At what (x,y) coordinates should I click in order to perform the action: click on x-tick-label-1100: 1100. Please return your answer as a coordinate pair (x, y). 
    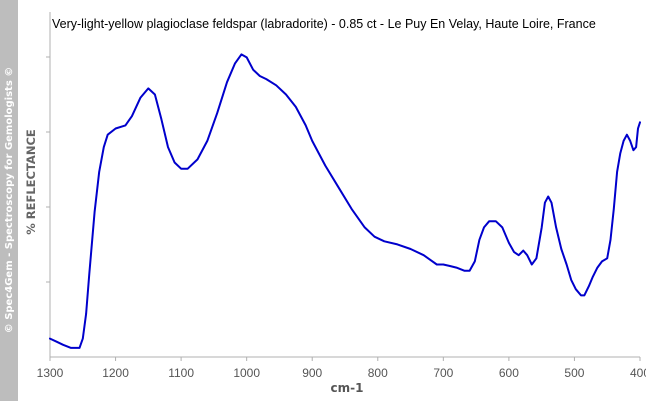
    Looking at the image, I should click on (181, 373).